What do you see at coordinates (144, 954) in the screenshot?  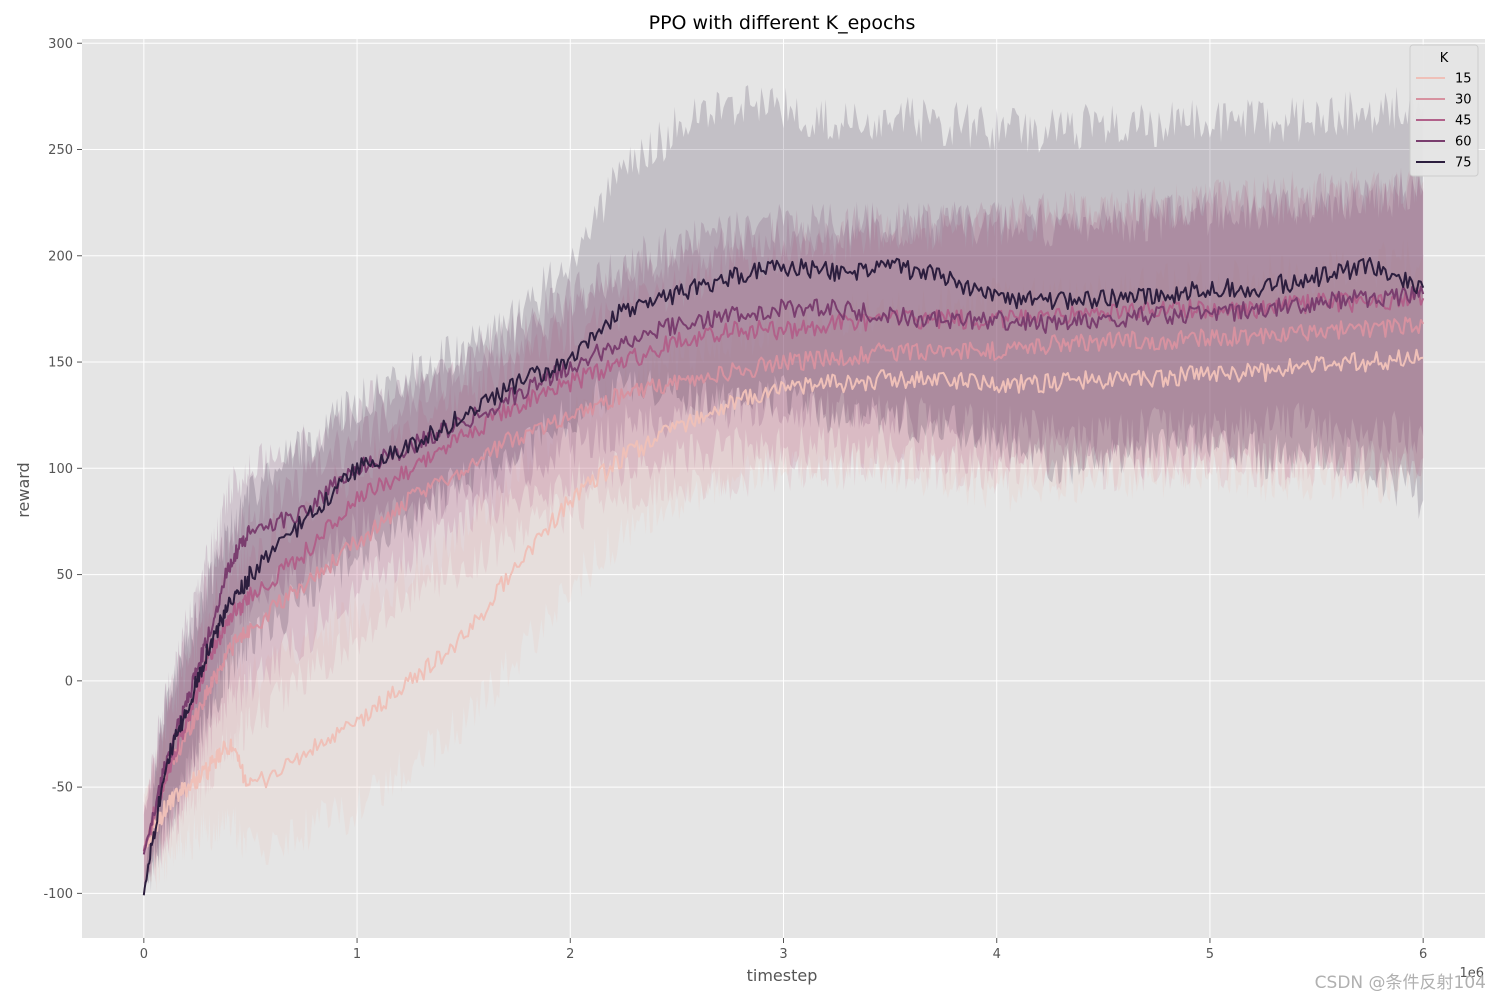 I see `x-tick-label: 0` at bounding box center [144, 954].